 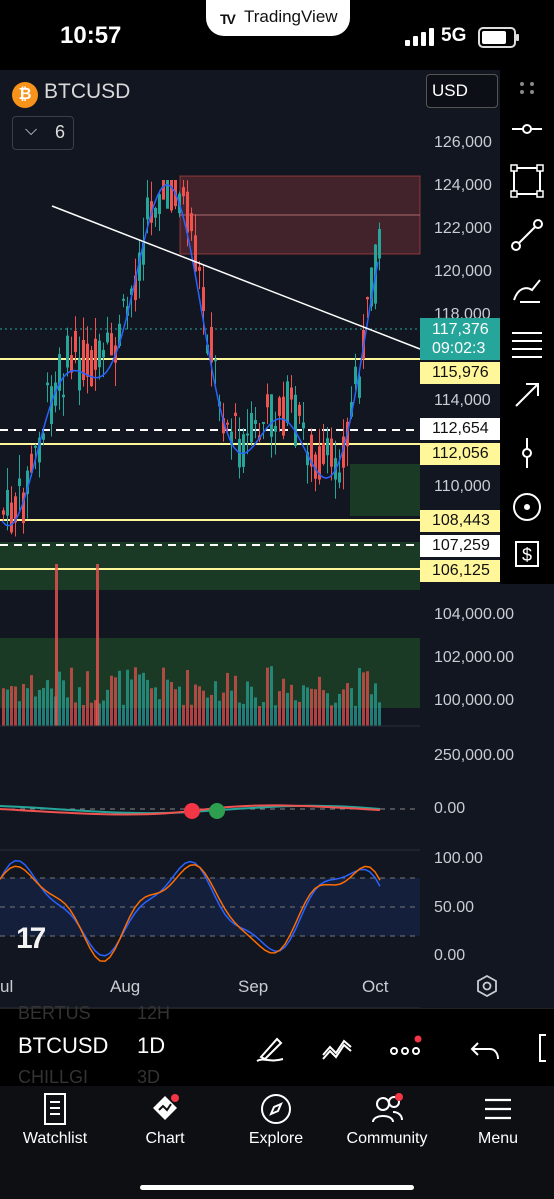 What do you see at coordinates (460, 429) in the screenshot?
I see `level-tag: 112,654` at bounding box center [460, 429].